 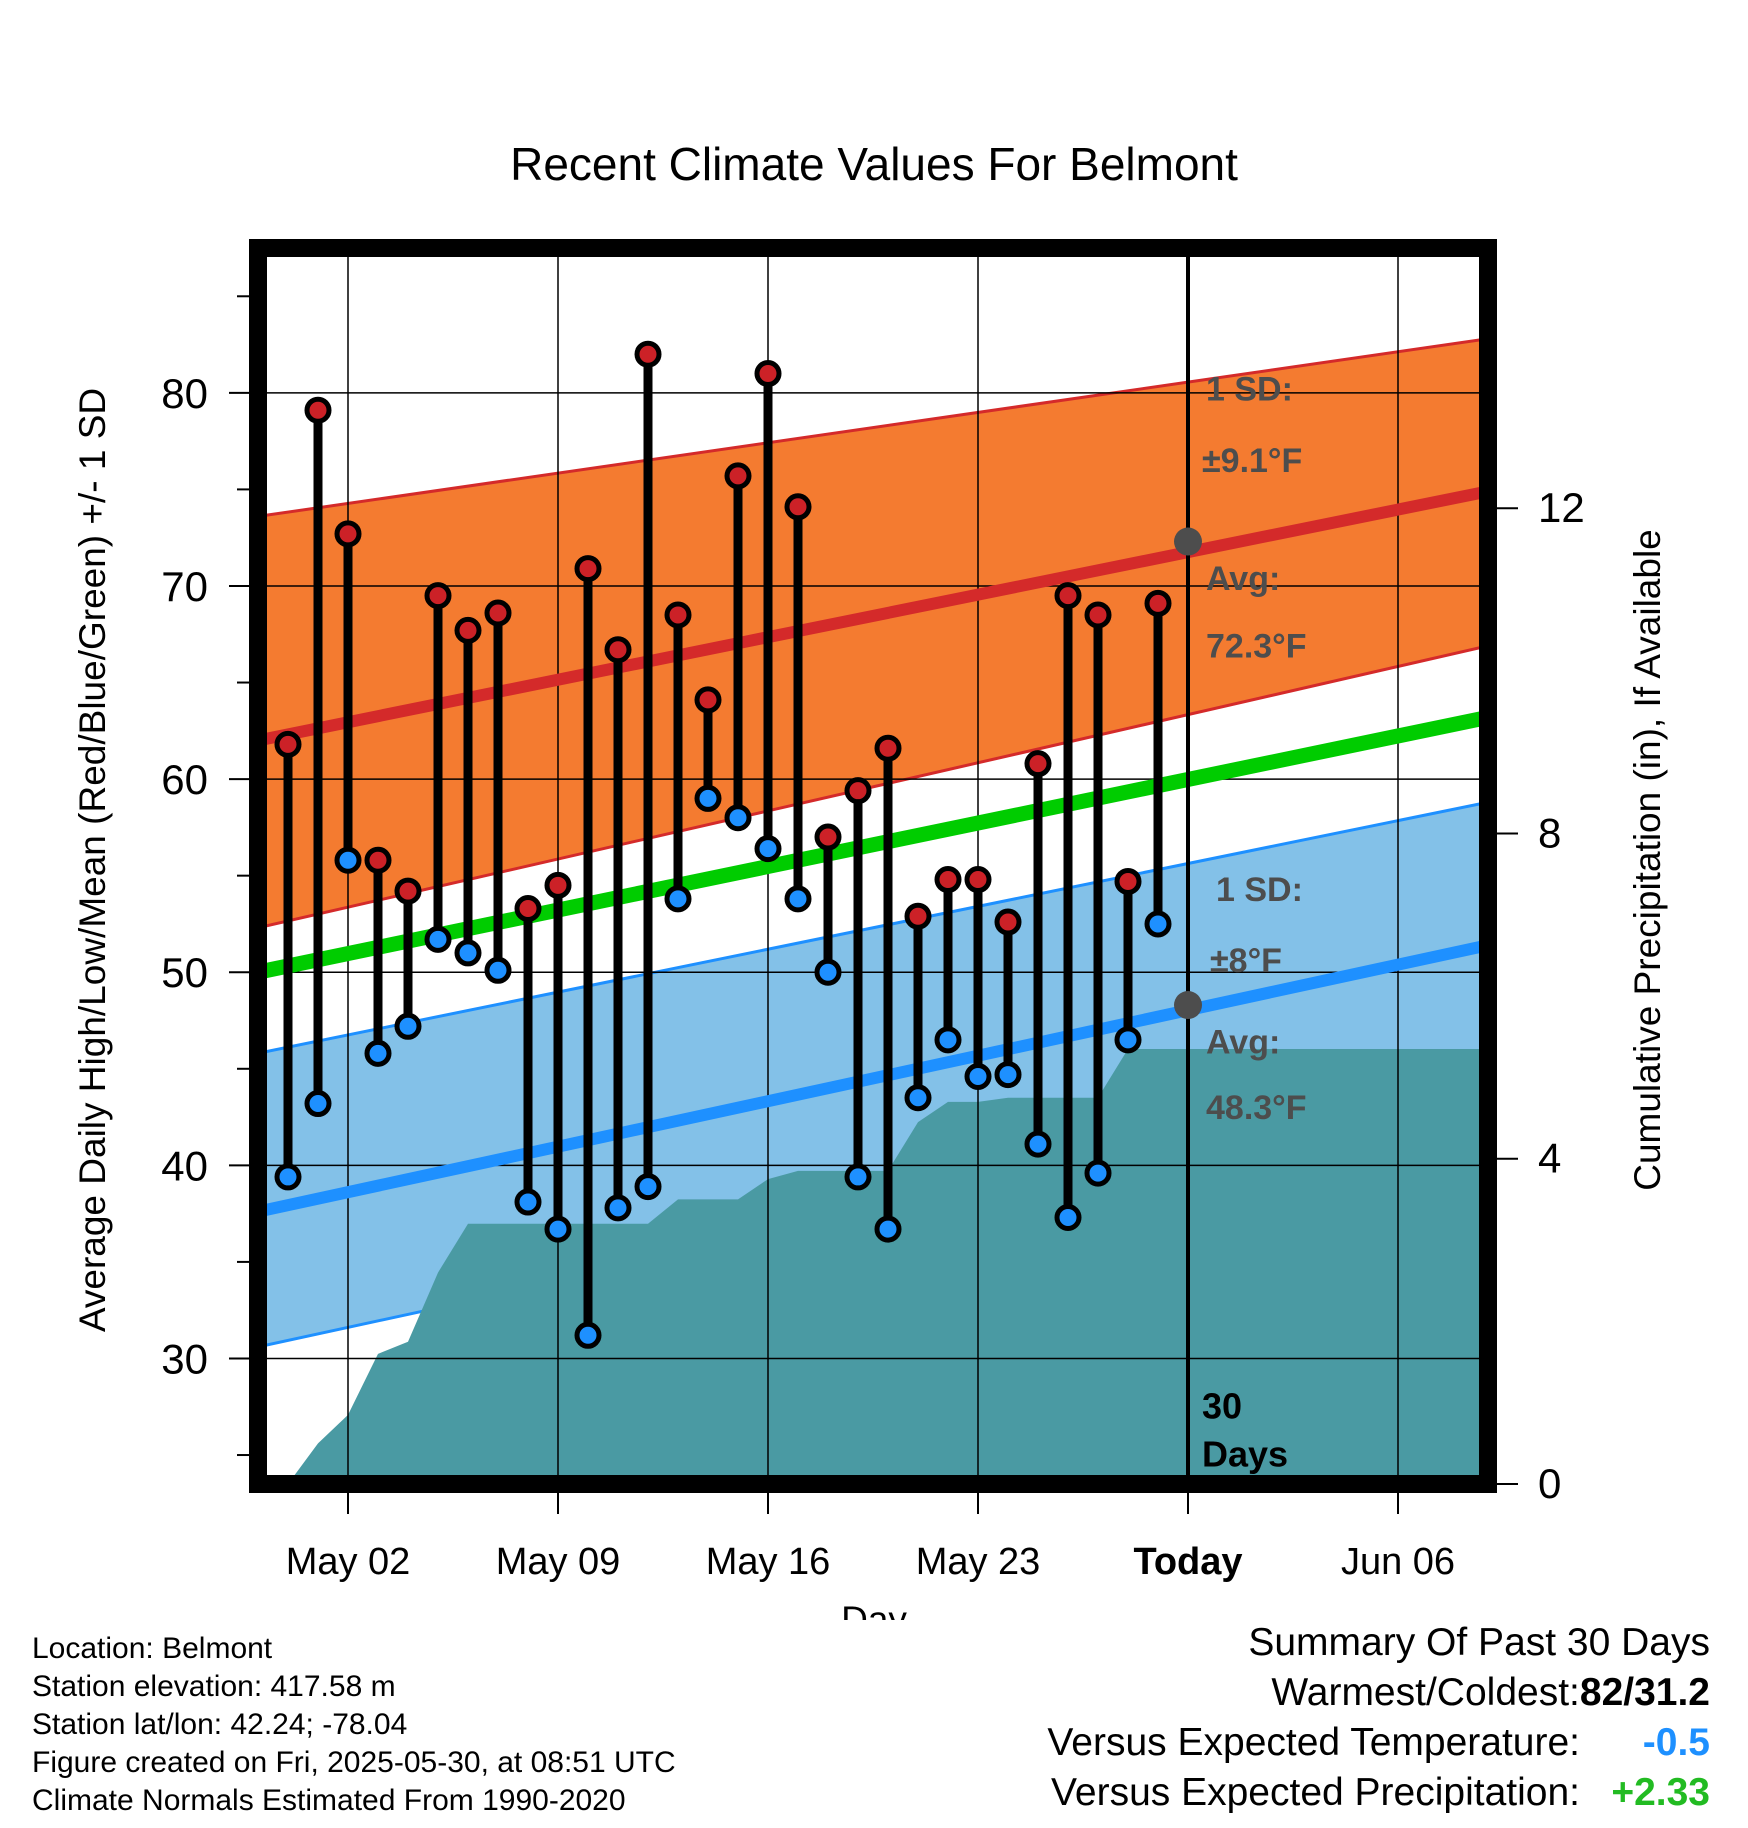 I want to click on y-tick-label: 40, so click(x=184, y=1165).